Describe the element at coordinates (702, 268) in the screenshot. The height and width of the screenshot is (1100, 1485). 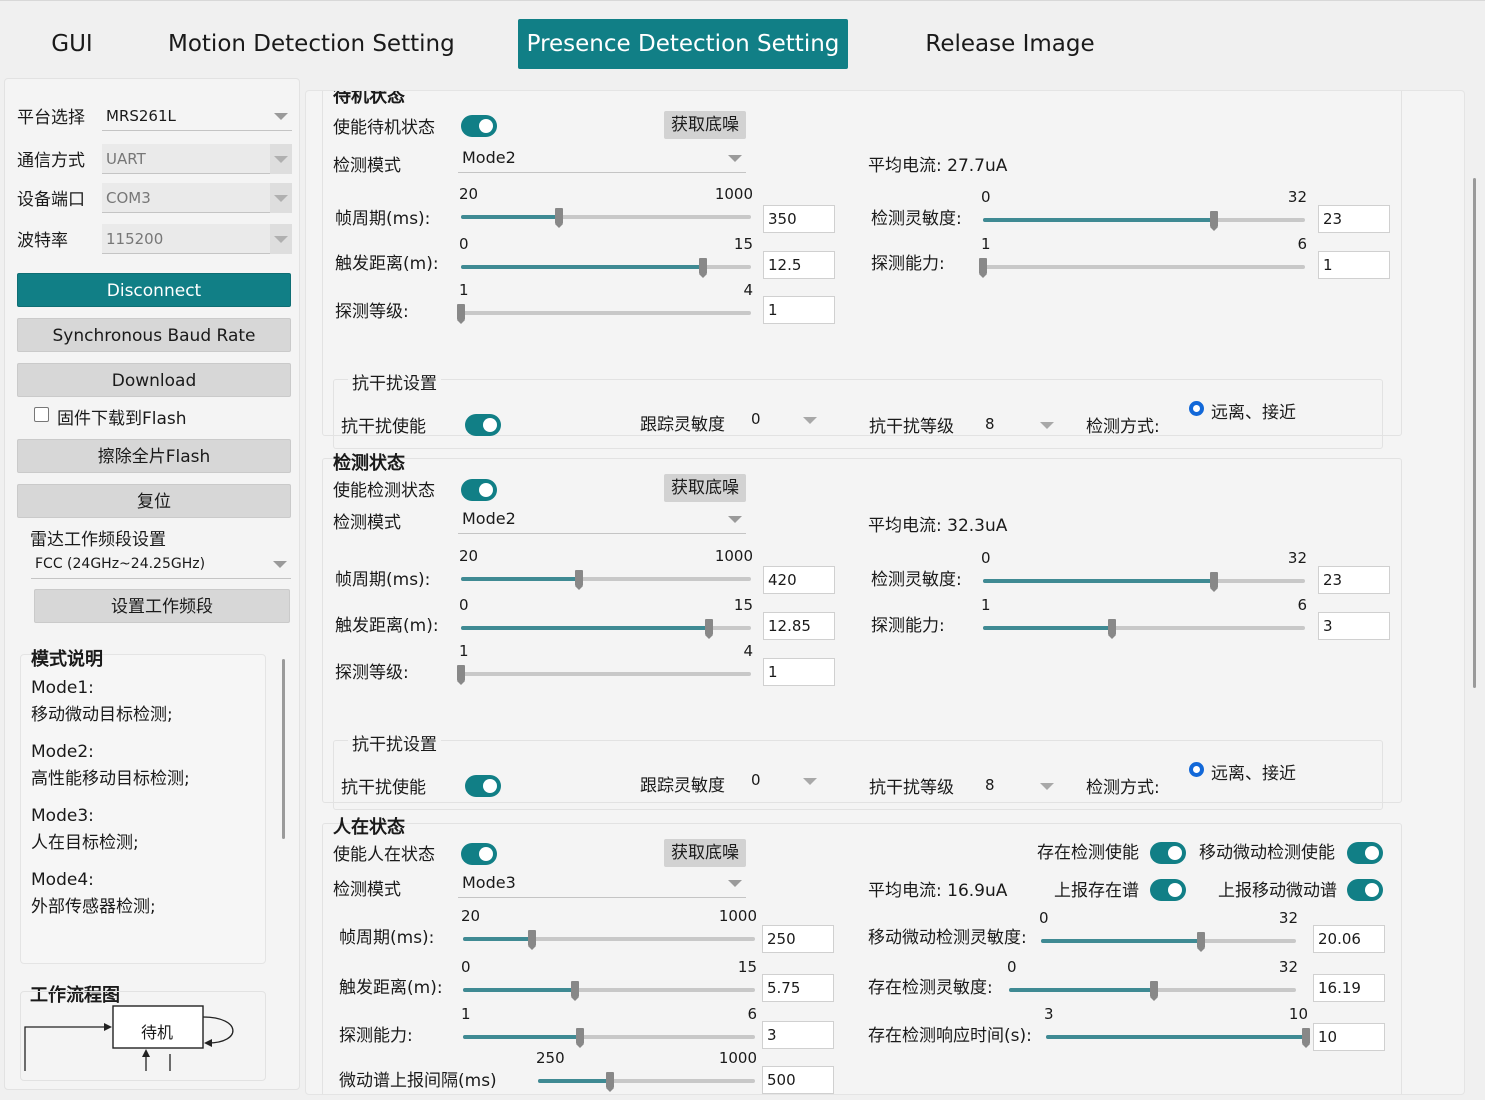
I see `standby-trigger-slider-handle` at that location.